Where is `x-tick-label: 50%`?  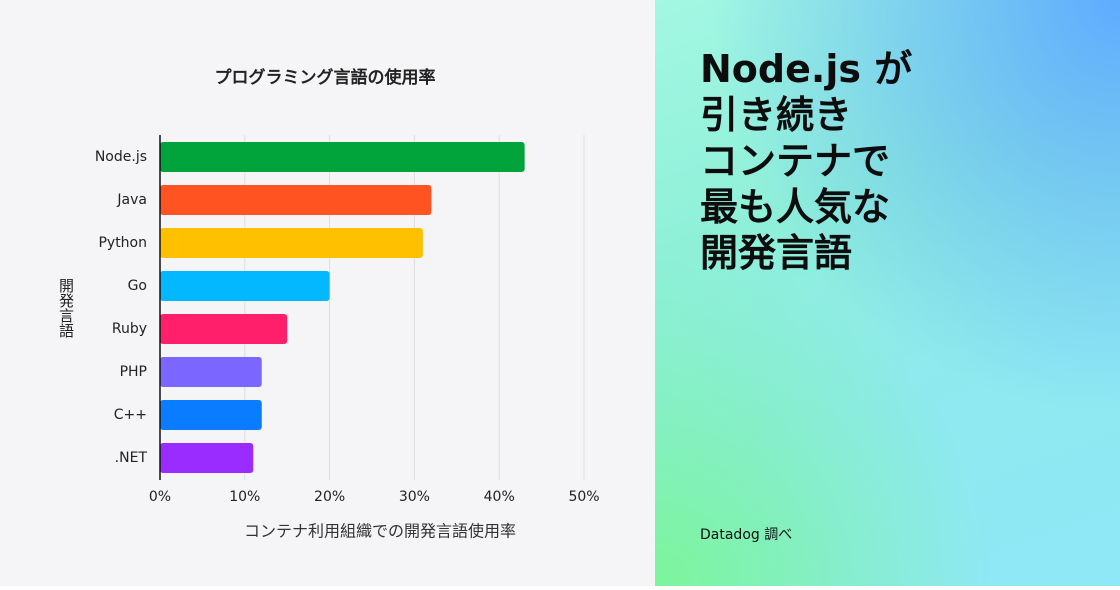 x-tick-label: 50% is located at coordinates (583, 497).